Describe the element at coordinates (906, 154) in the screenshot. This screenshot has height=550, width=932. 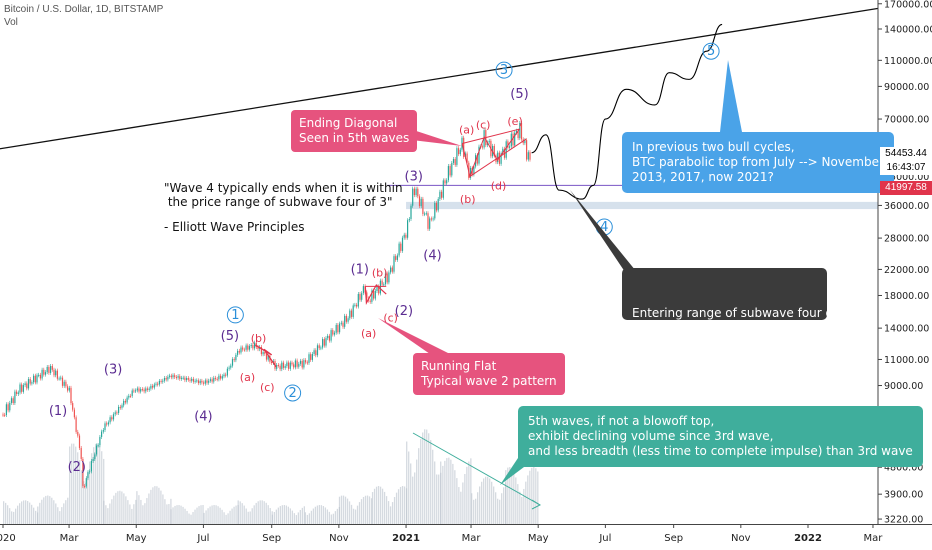
I see `current-price-tag: 54453.44` at that location.